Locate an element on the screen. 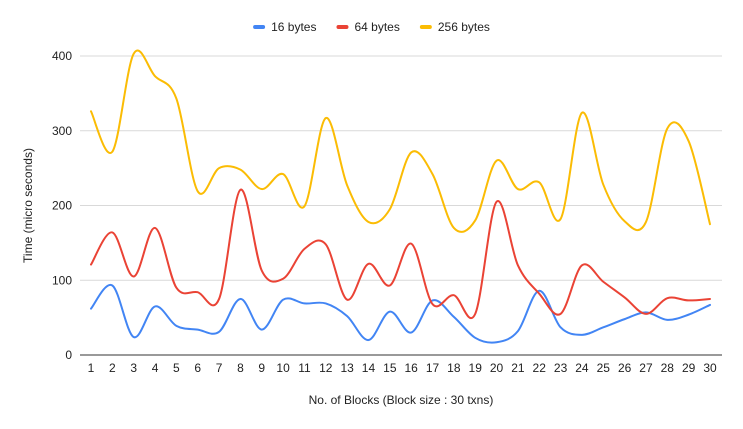  y-tick-label: 0 is located at coordinates (68, 355).